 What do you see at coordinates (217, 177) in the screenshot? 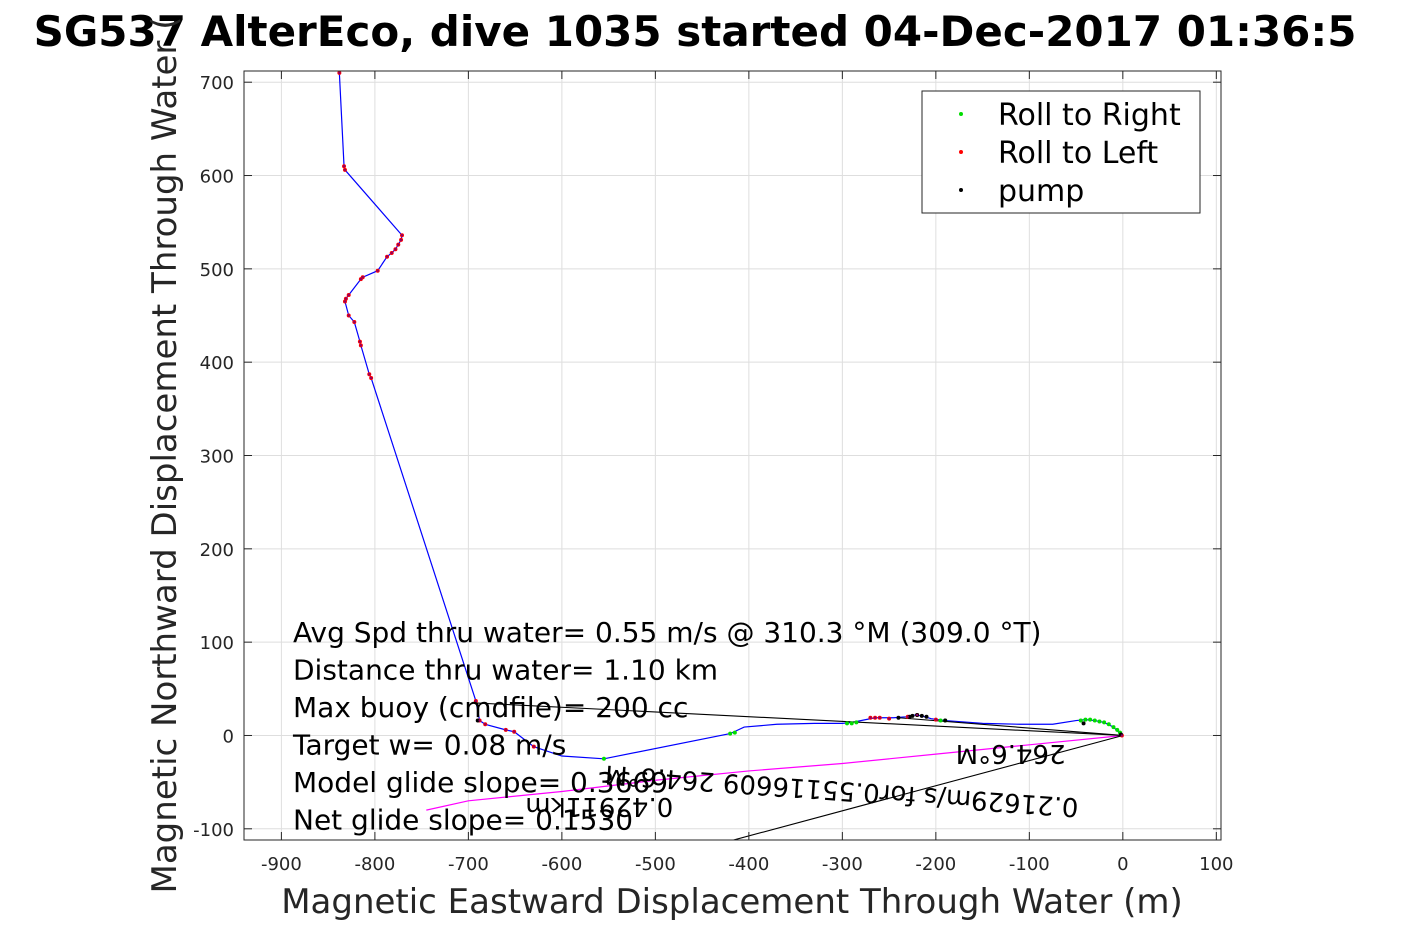
I see `y-tick-label: 600` at bounding box center [217, 177].